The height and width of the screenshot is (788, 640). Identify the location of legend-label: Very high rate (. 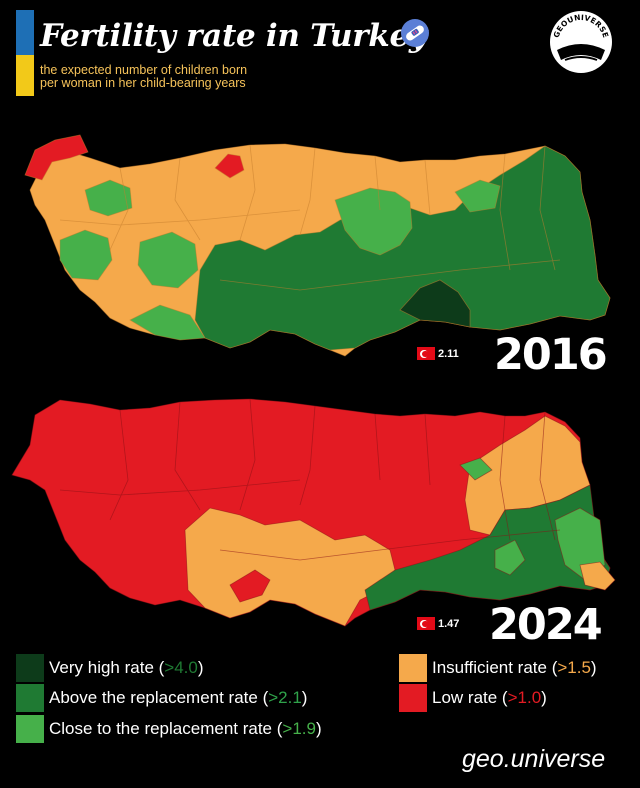
(107, 667).